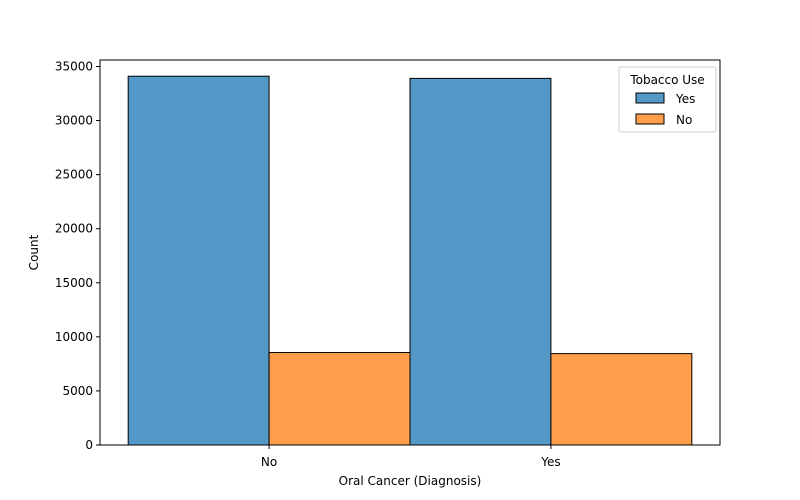 Image resolution: width=800 pixels, height=500 pixels. What do you see at coordinates (665, 109) in the screenshot?
I see `legend-items: Yes No` at bounding box center [665, 109].